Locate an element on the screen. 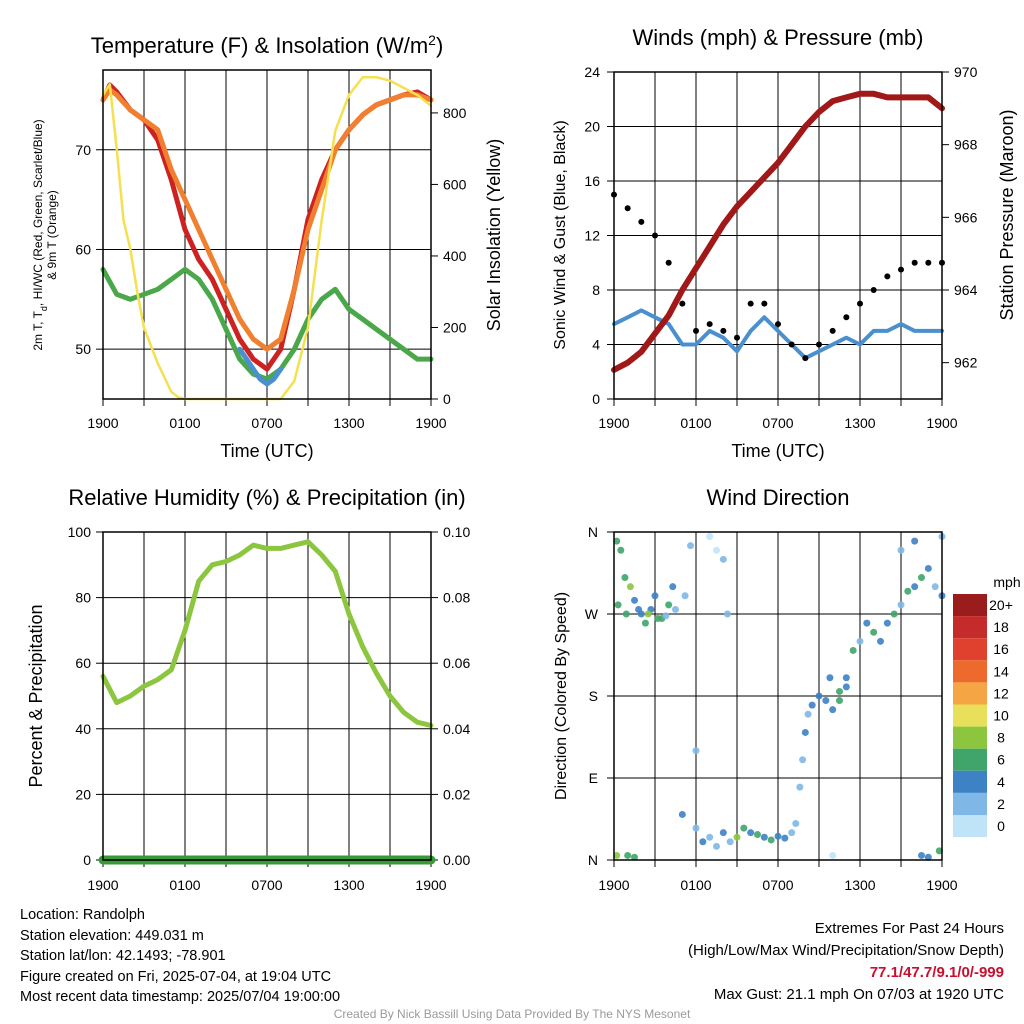  legend-label: 14 is located at coordinates (1001, 671).